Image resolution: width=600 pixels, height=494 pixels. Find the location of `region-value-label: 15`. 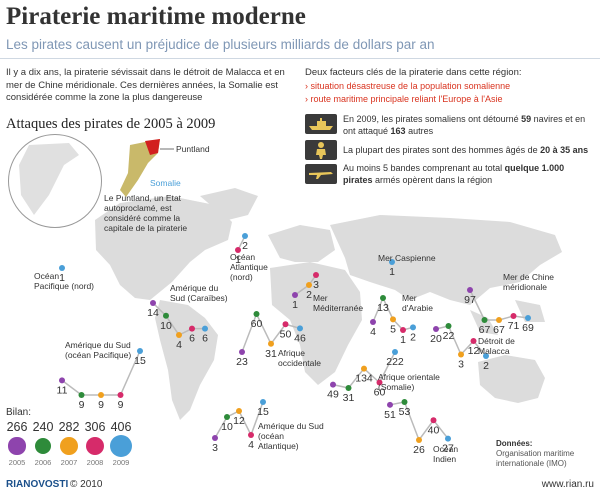

region-value-label: 15 is located at coordinates (263, 412).